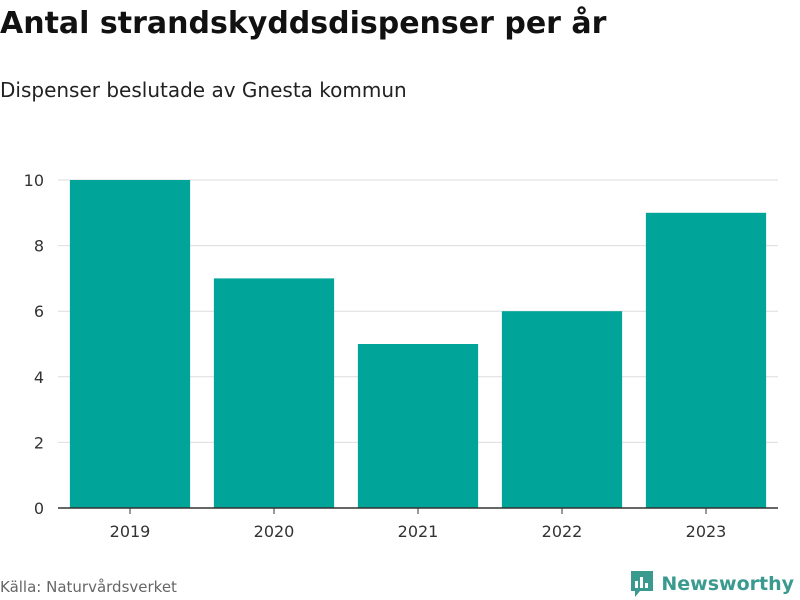  What do you see at coordinates (274, 531) in the screenshot?
I see `x-tick-label: 2020` at bounding box center [274, 531].